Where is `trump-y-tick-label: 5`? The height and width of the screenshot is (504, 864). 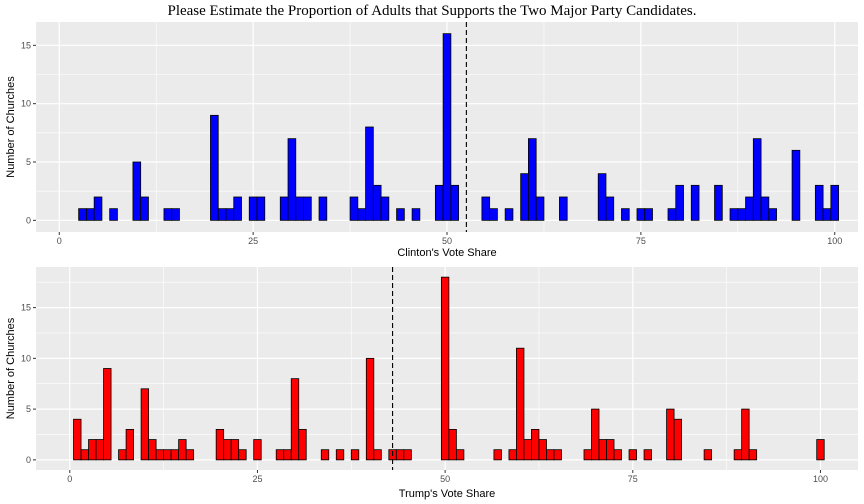
trump-y-tick-label: 5 is located at coordinates (28, 409).